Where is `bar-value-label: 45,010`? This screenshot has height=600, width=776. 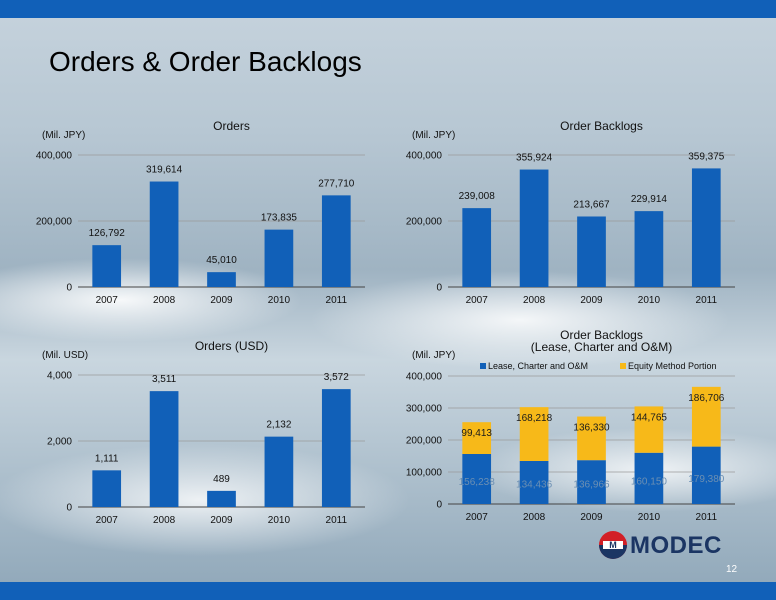 bar-value-label: 45,010 is located at coordinates (221, 260).